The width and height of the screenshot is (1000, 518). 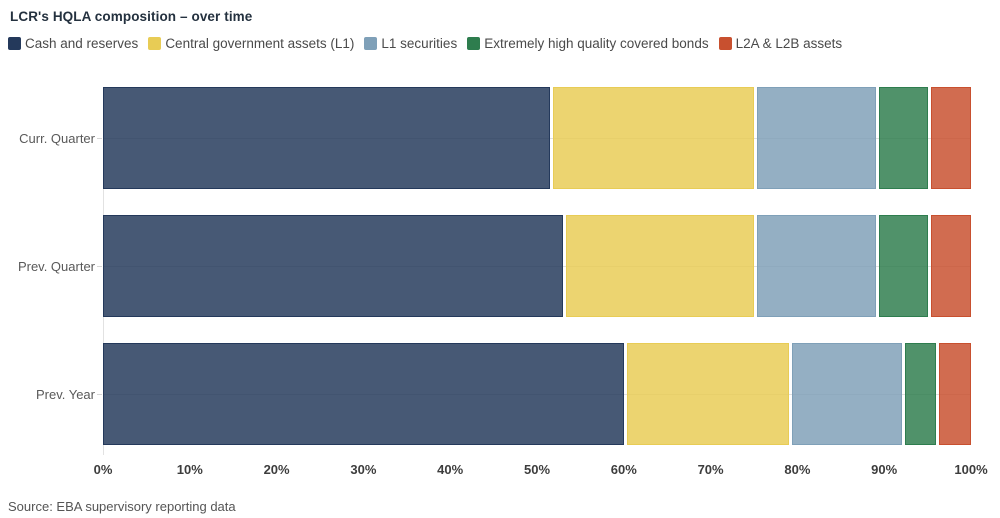 I want to click on x-axis-tick-label: 70%, so click(x=710, y=469).